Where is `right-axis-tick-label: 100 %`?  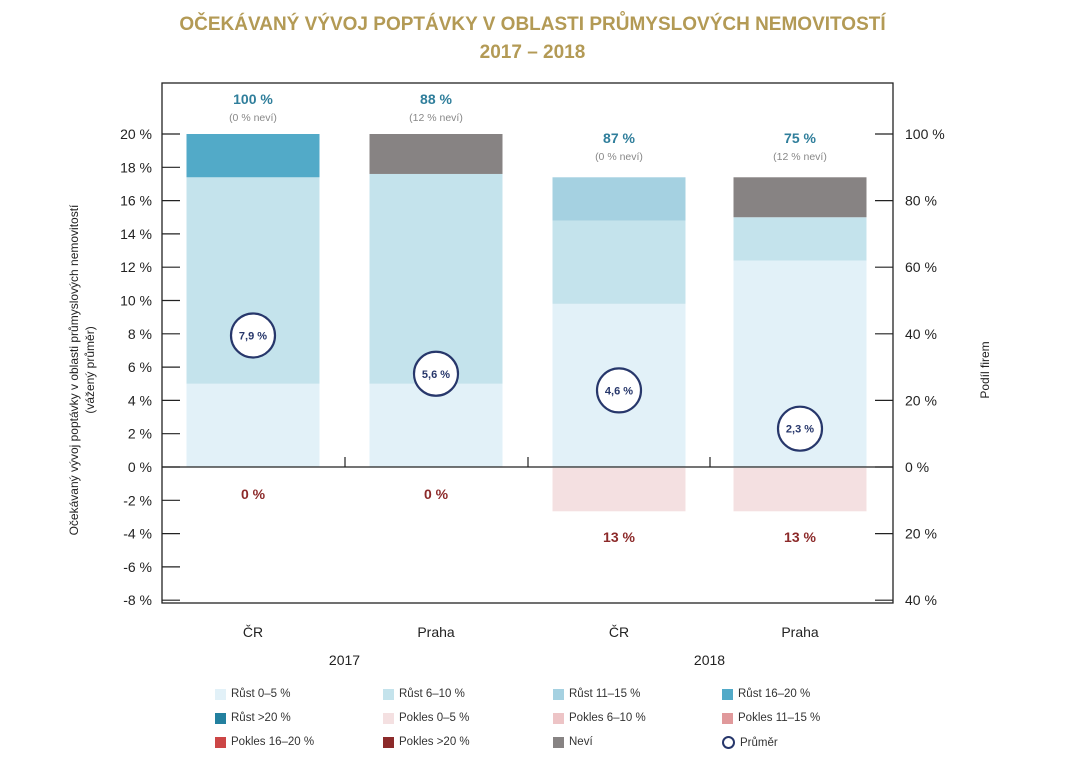 right-axis-tick-label: 100 % is located at coordinates (925, 134).